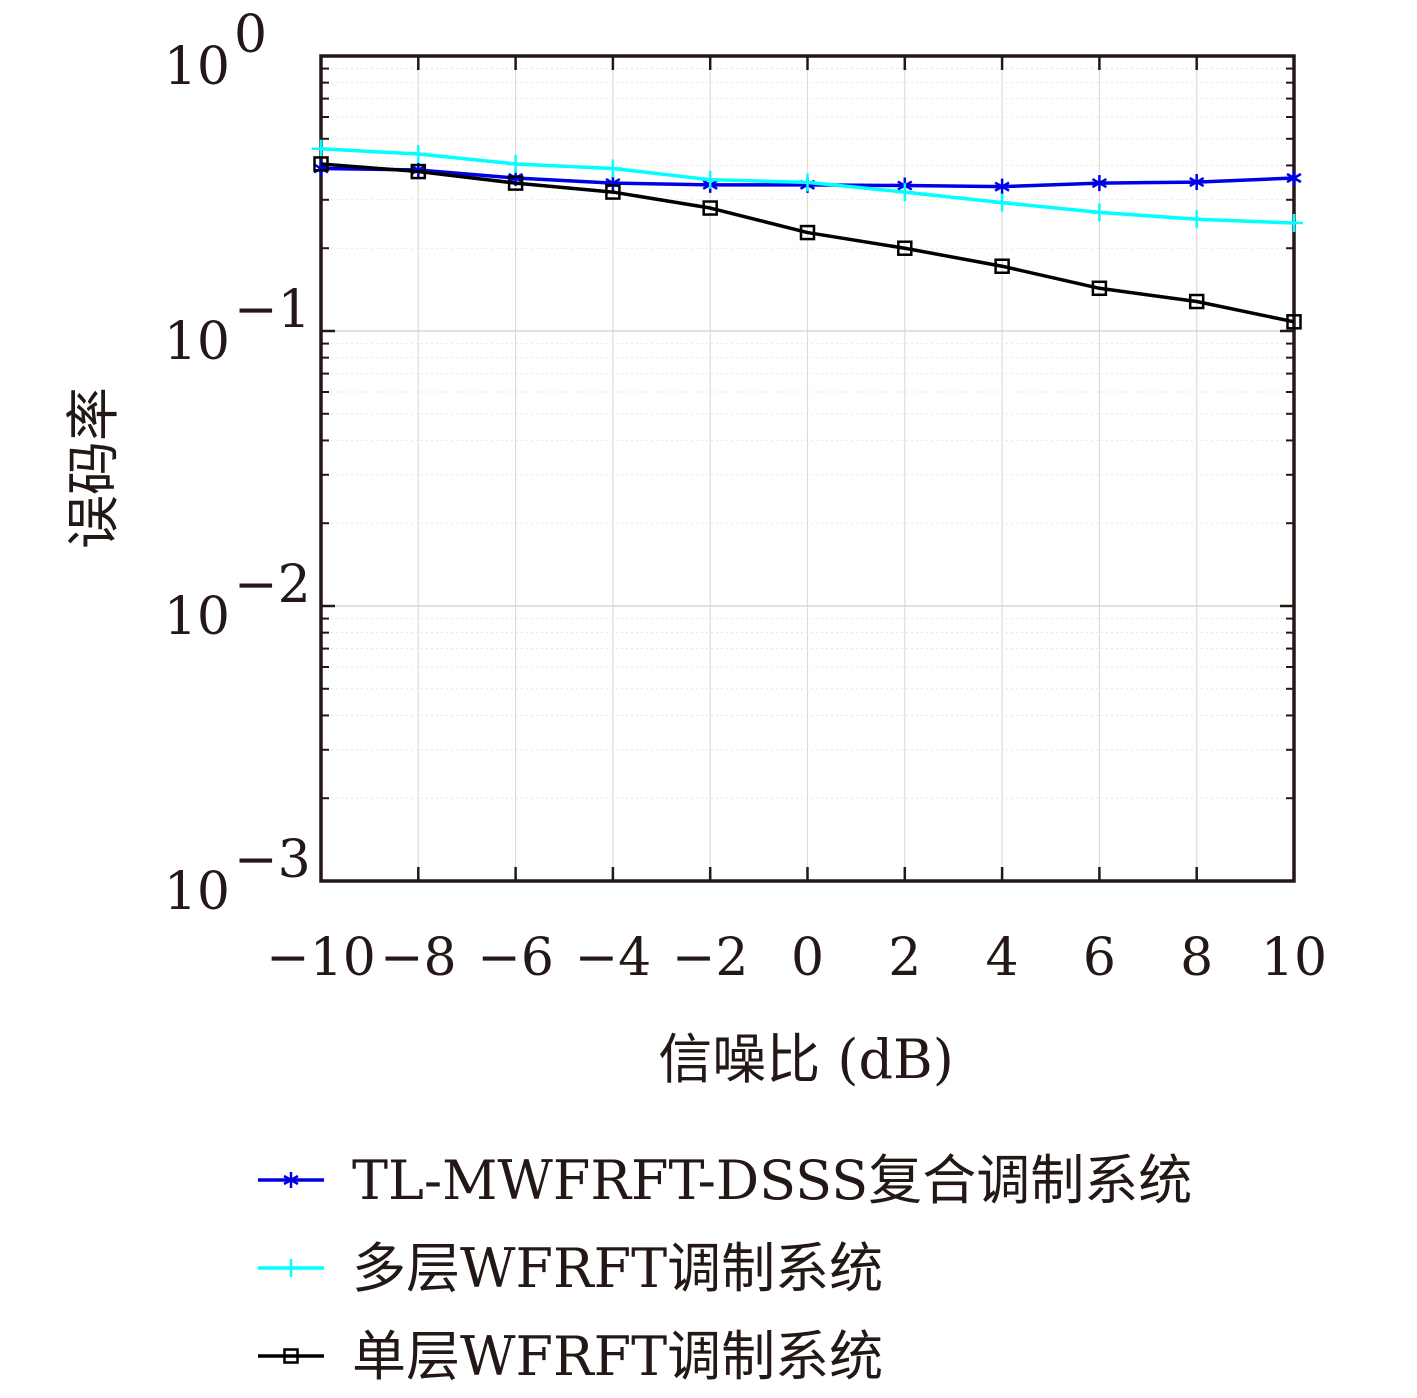  I want to click on y-tick-label: 10⁻³, so click(237, 876).